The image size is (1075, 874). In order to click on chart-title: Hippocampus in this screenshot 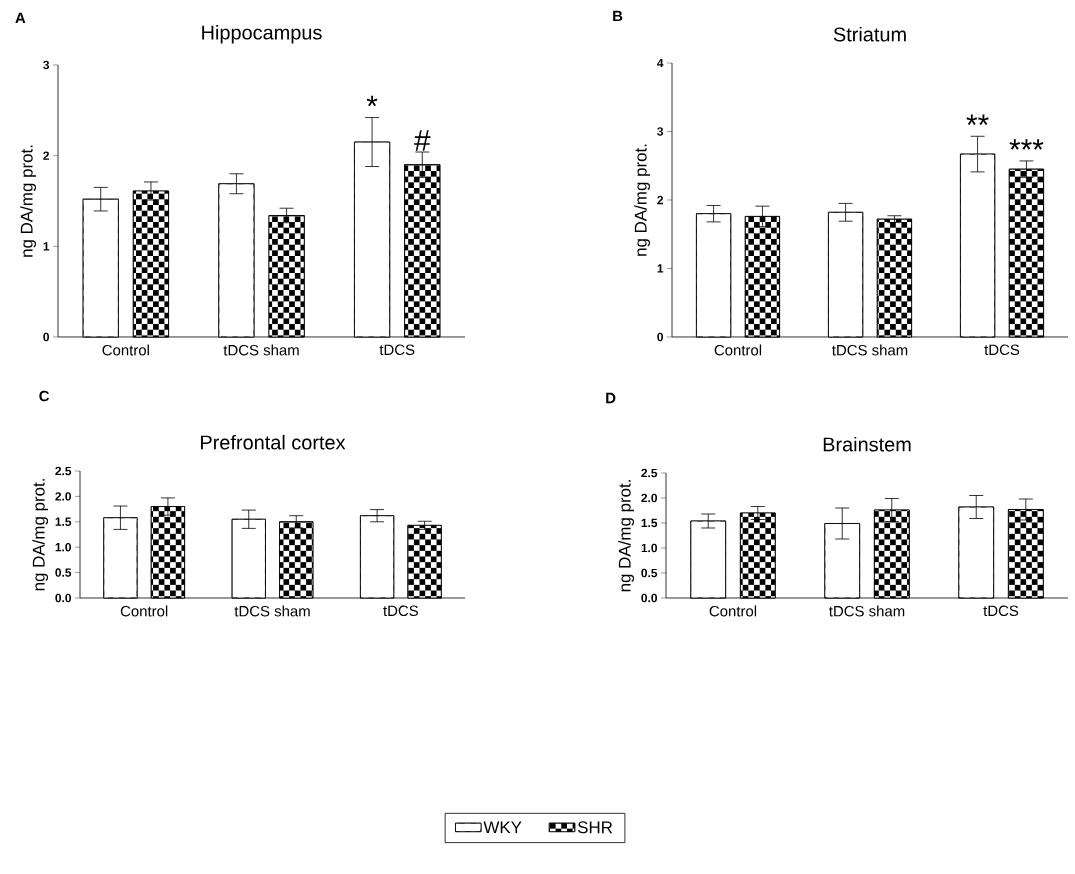, I will do `click(262, 34)`.